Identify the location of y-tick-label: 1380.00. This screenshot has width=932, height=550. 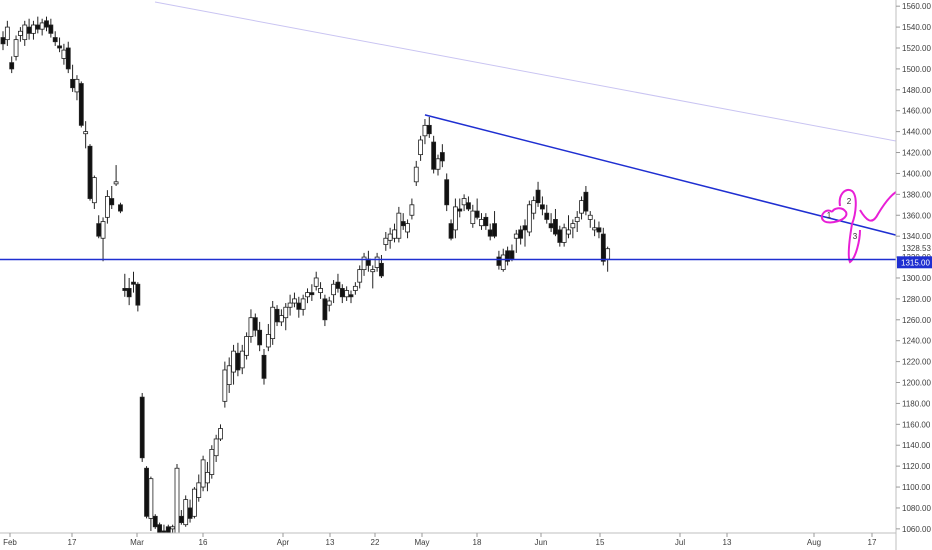
(916, 194).